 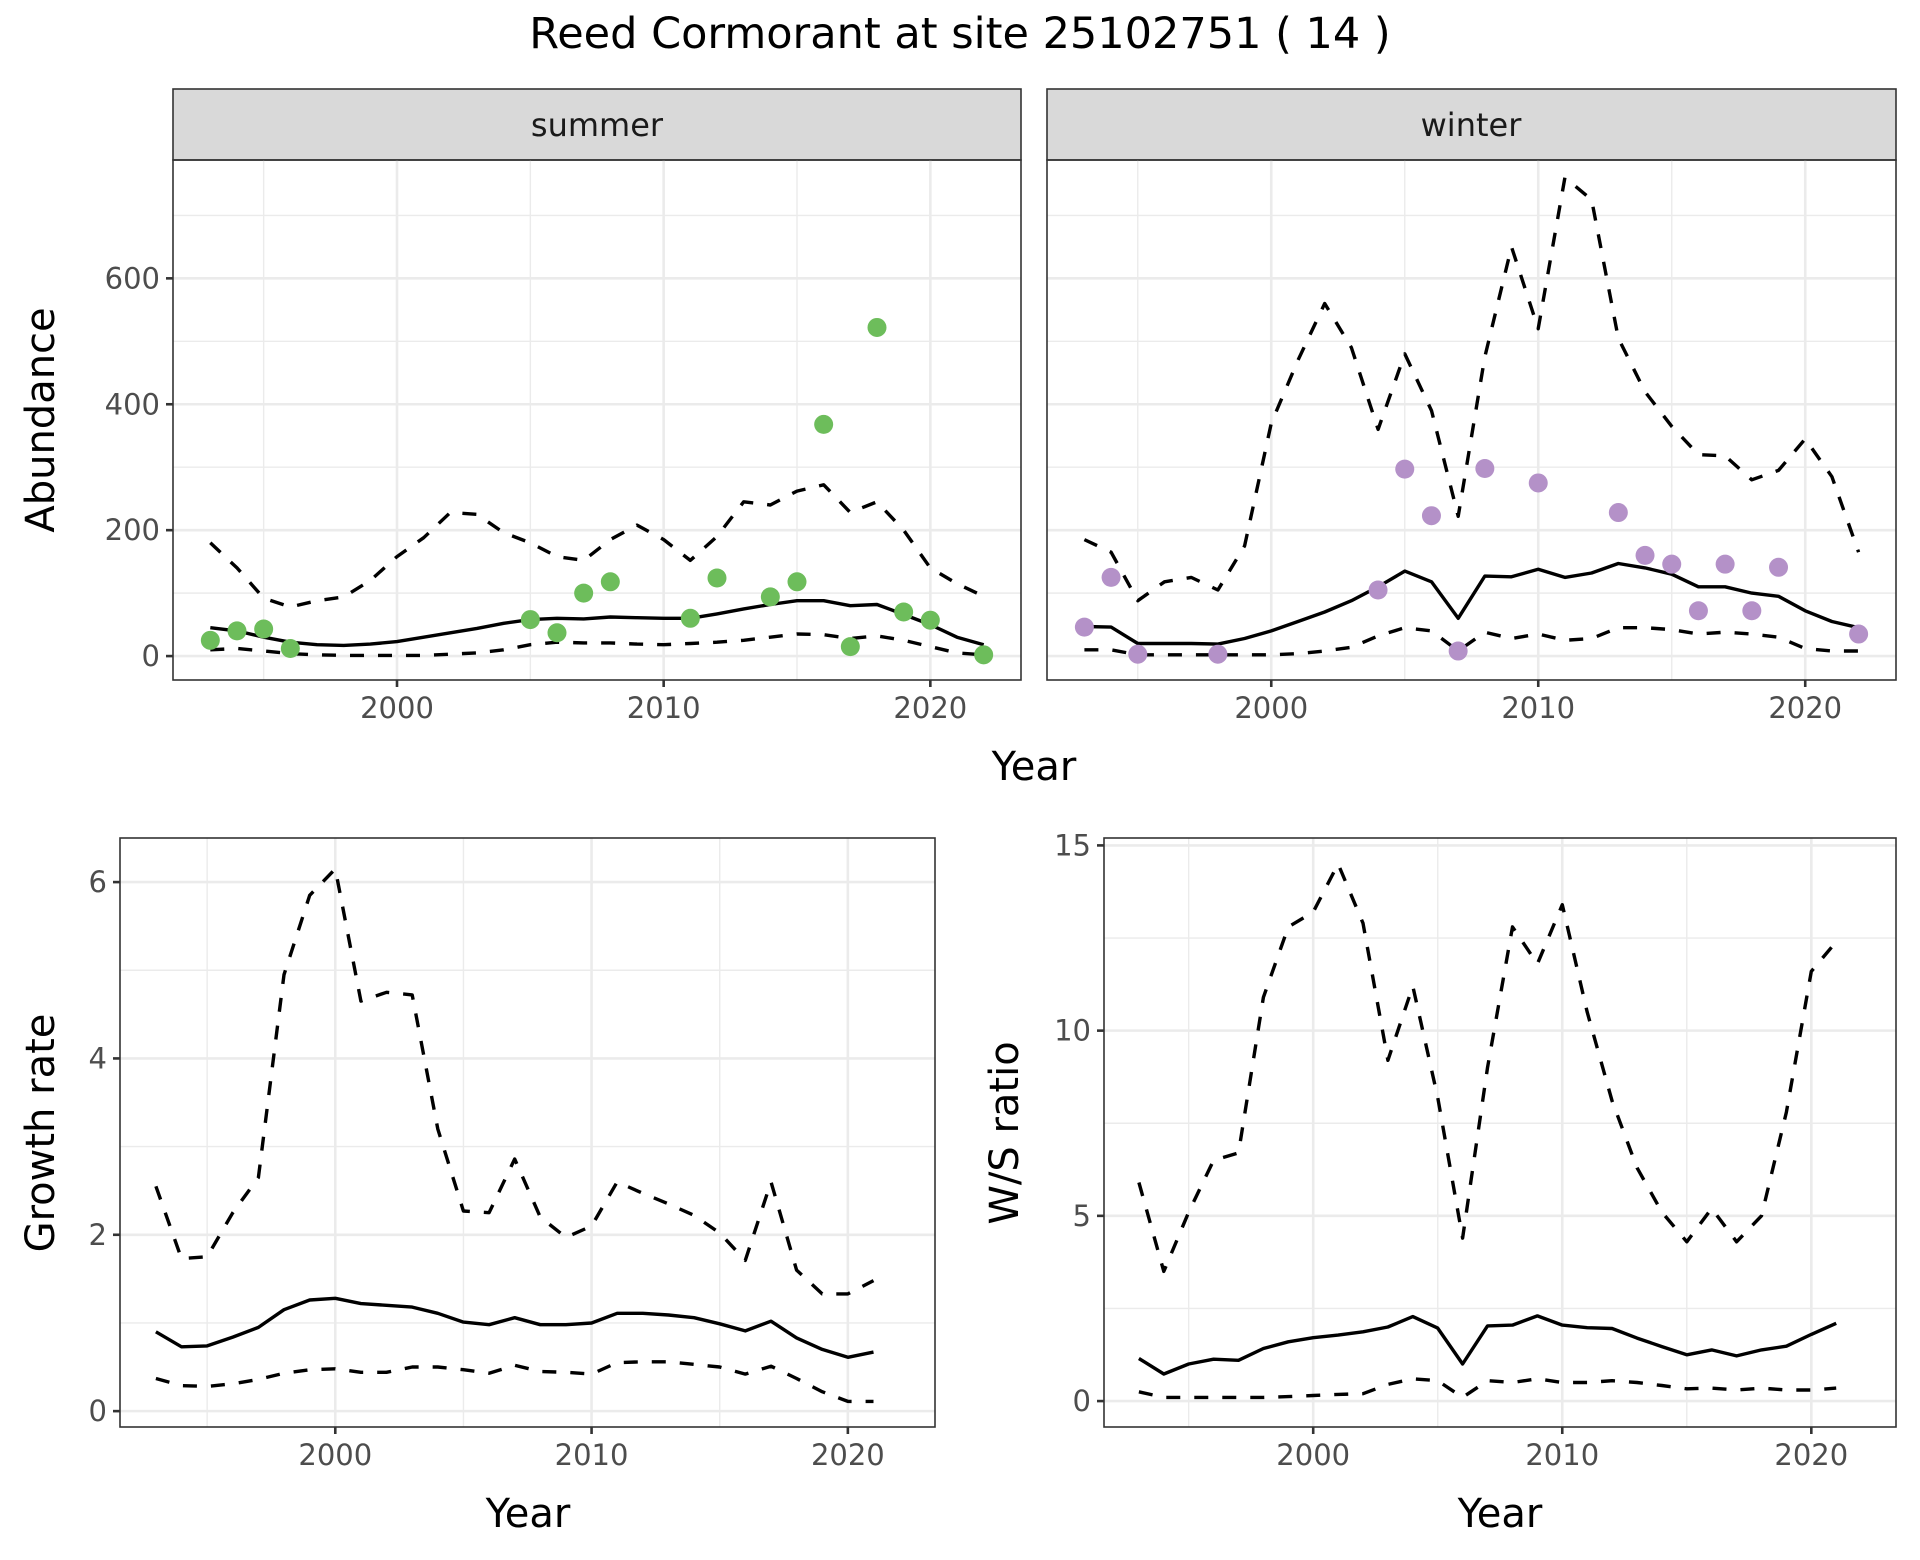 What do you see at coordinates (1471, 641) in the screenshot?
I see `winter-series-lower` at bounding box center [1471, 641].